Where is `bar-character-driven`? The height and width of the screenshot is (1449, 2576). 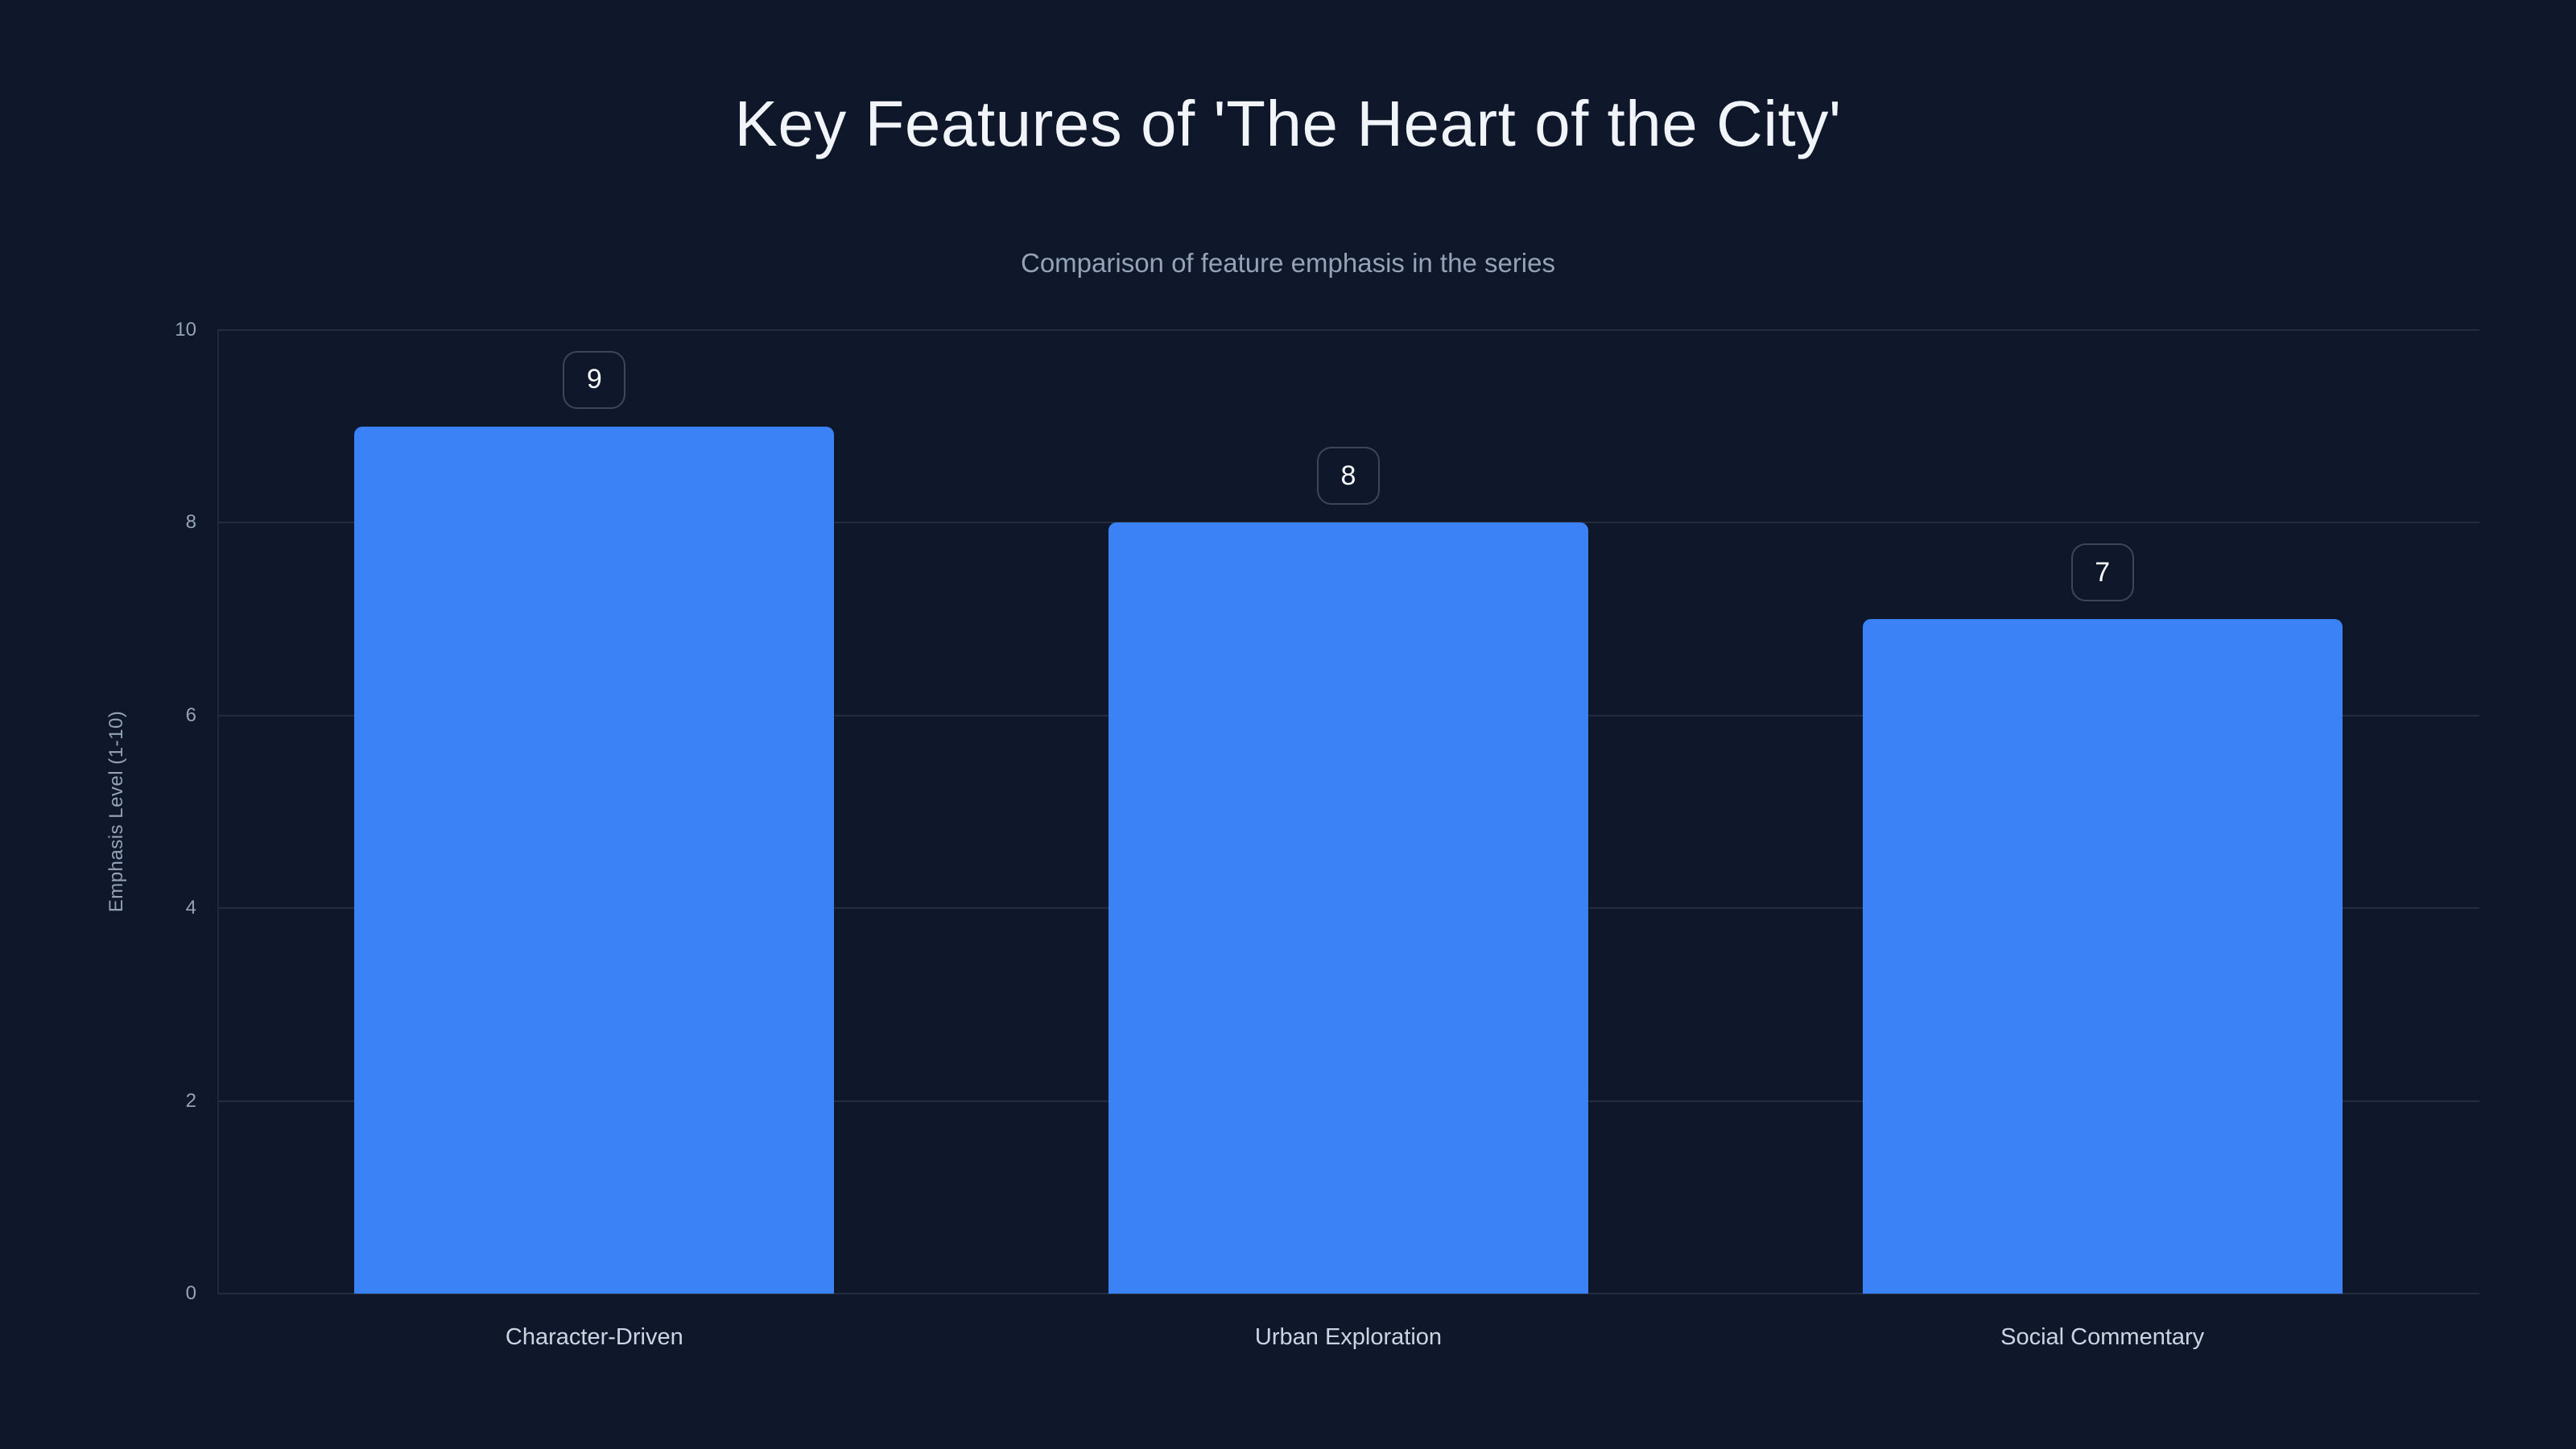
bar-character-driven is located at coordinates (594, 860).